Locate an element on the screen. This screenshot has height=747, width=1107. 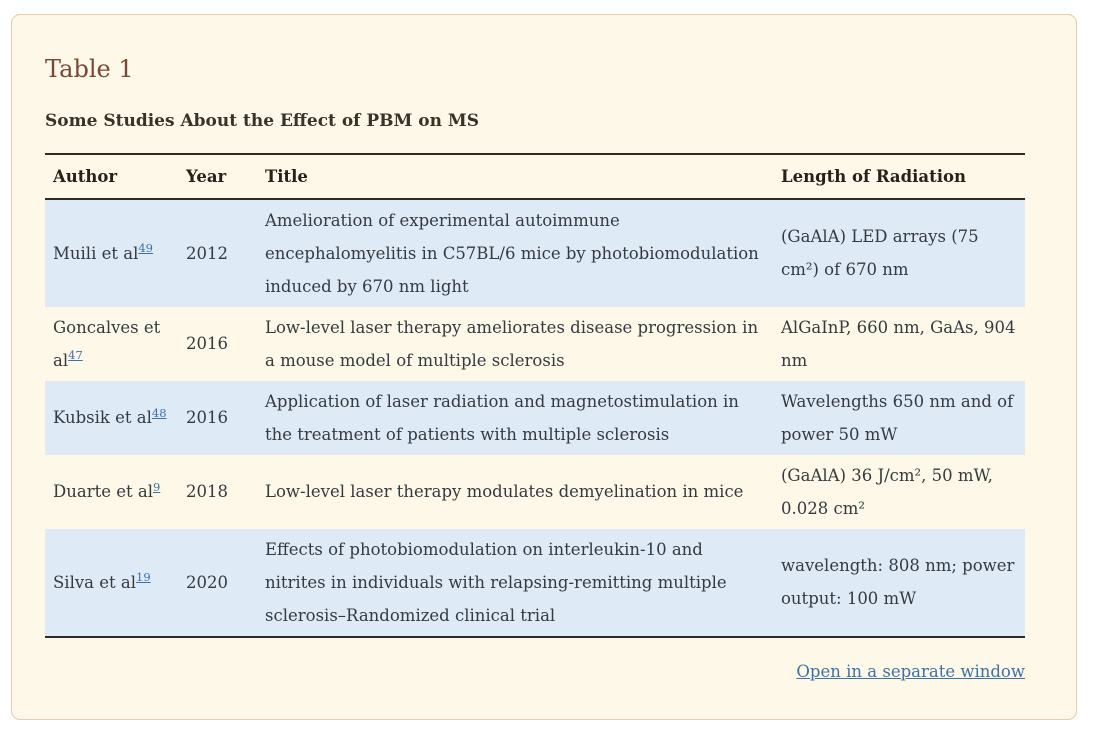
column-header-author: Author is located at coordinates (111, 176).